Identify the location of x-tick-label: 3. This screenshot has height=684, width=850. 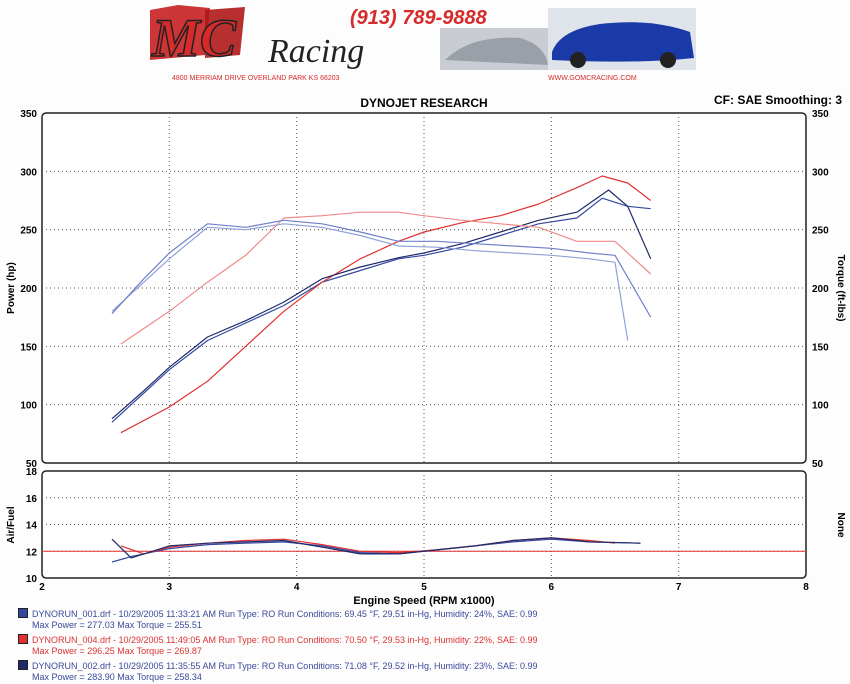
(170, 587).